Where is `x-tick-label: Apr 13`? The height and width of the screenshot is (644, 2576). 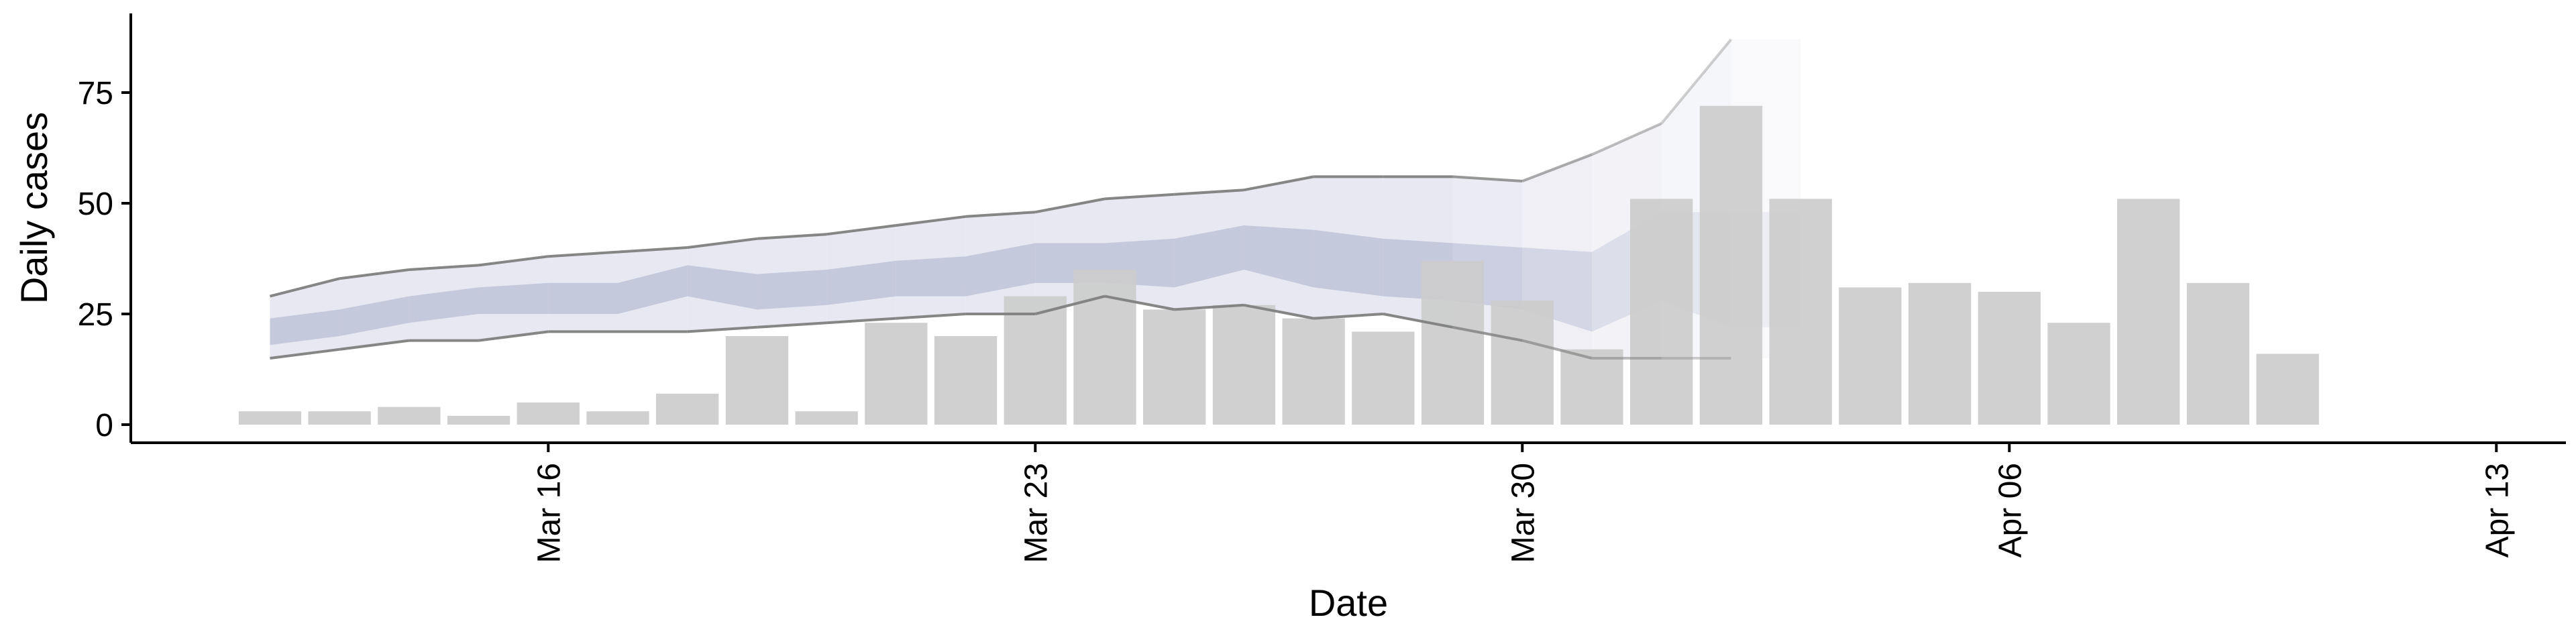
x-tick-label: Apr 13 is located at coordinates (2497, 510).